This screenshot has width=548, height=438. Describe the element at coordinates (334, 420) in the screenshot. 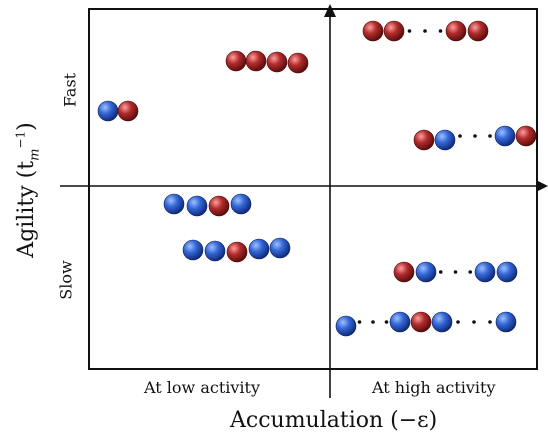

I see `x-axis-title: Accumulation (−ε)` at that location.